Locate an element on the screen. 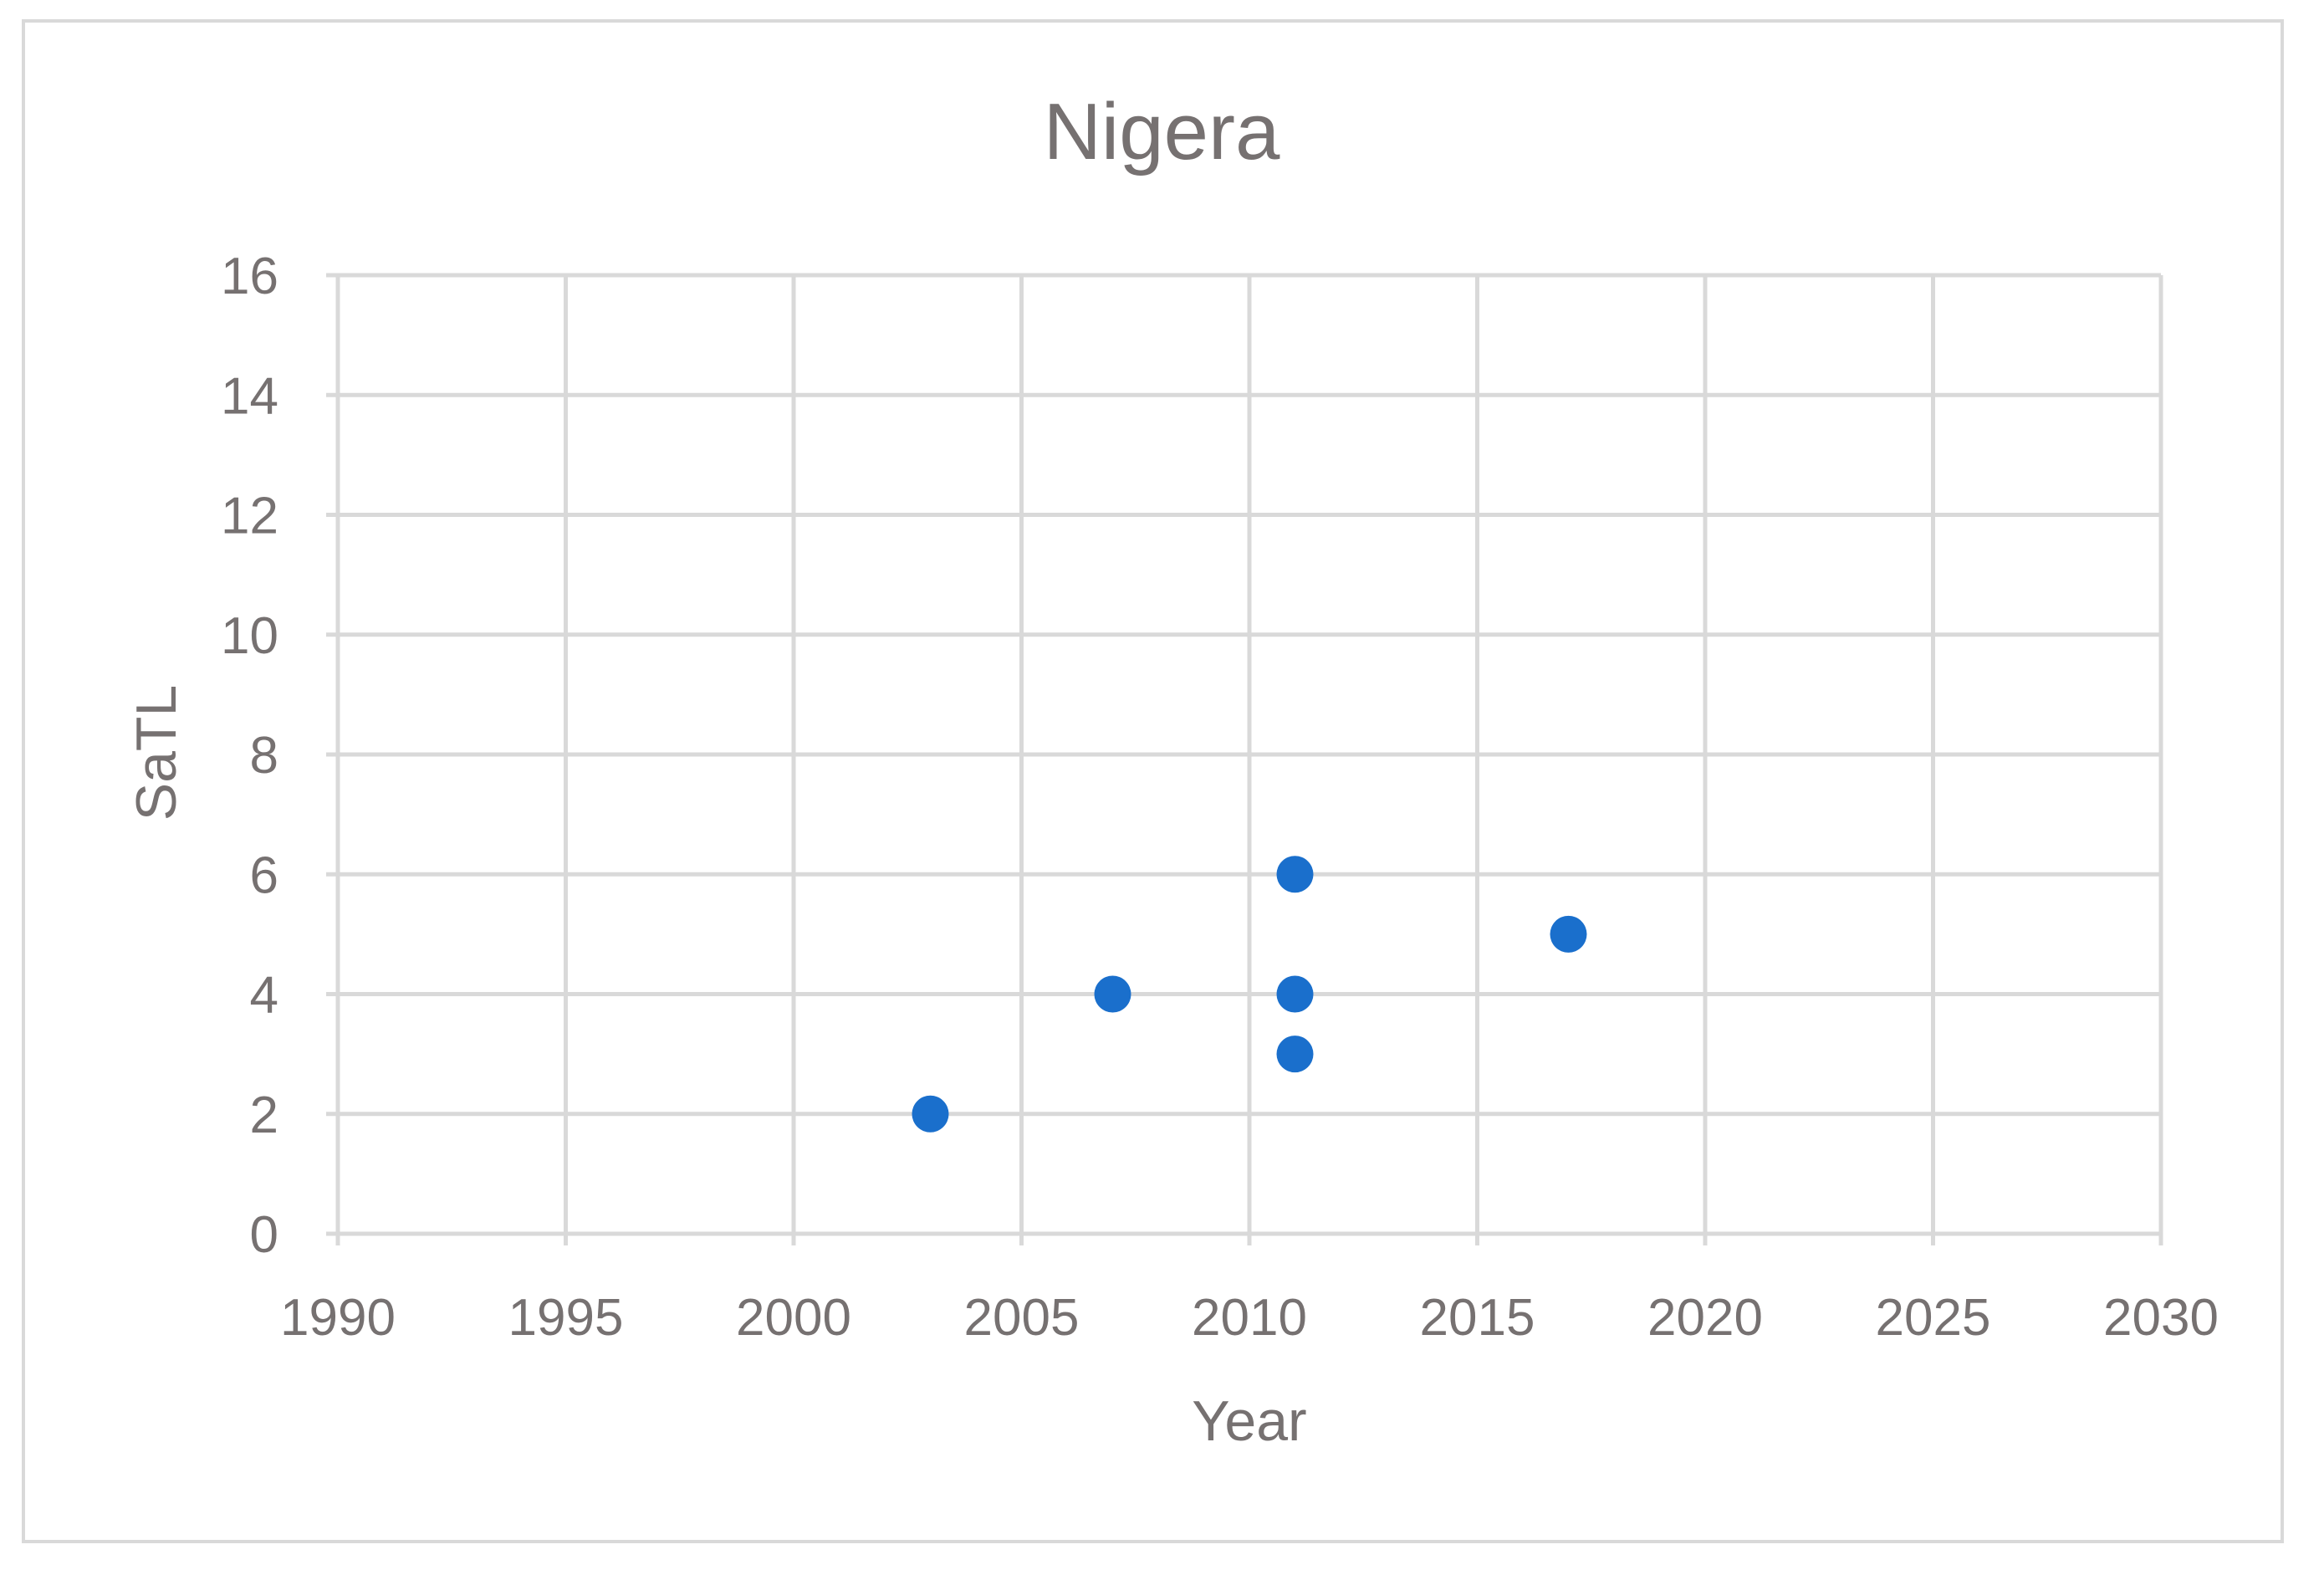  x-tick-label: 2025 is located at coordinates (1934, 1318).